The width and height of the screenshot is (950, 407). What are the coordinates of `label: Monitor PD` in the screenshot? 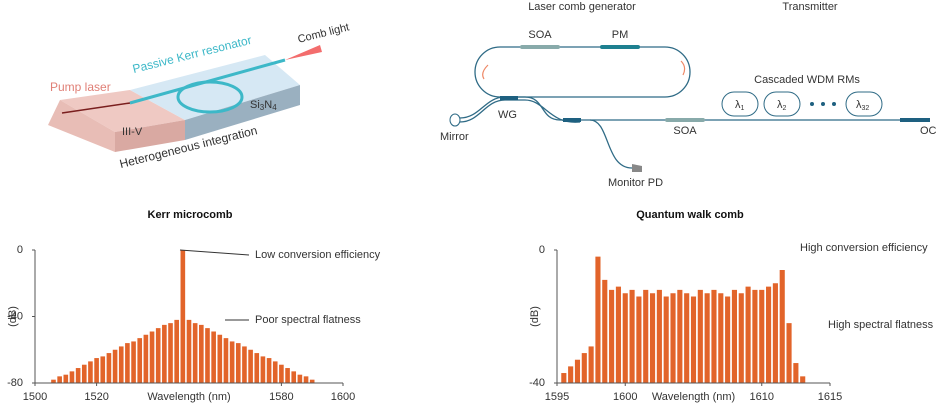 It's located at (635, 183).